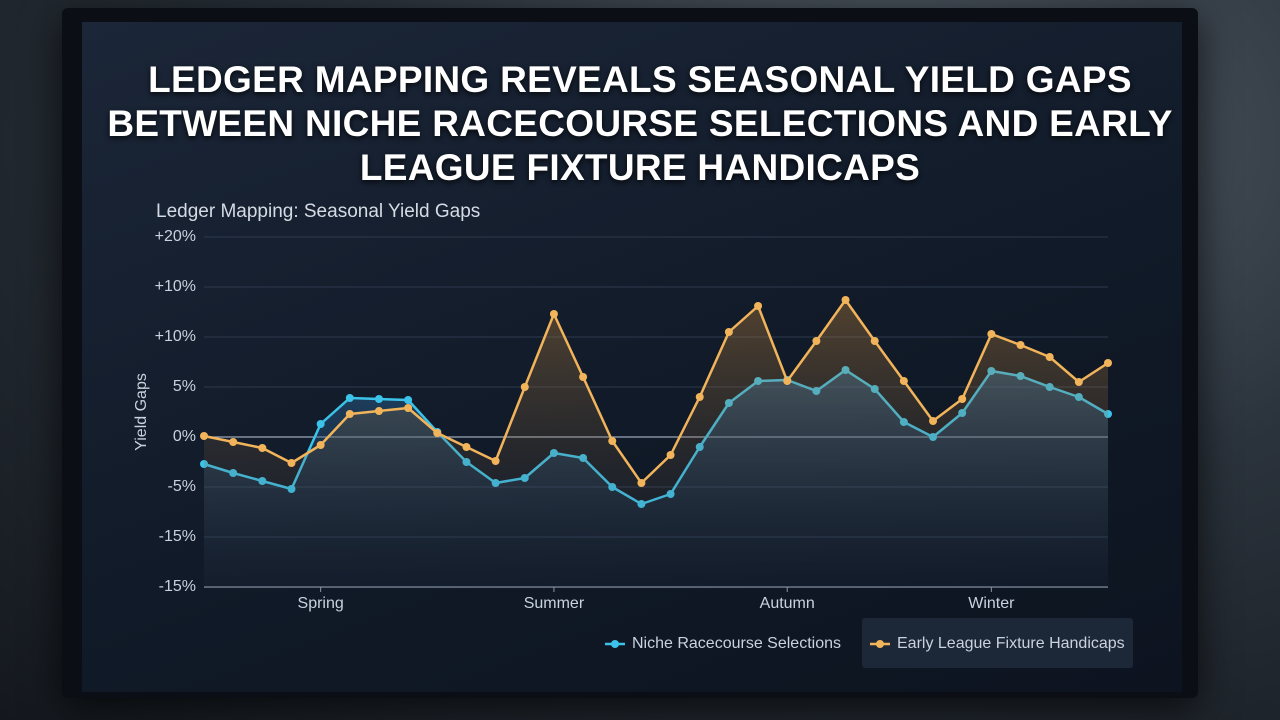 The height and width of the screenshot is (720, 1280). I want to click on x-tick-label: Winter, so click(991, 603).